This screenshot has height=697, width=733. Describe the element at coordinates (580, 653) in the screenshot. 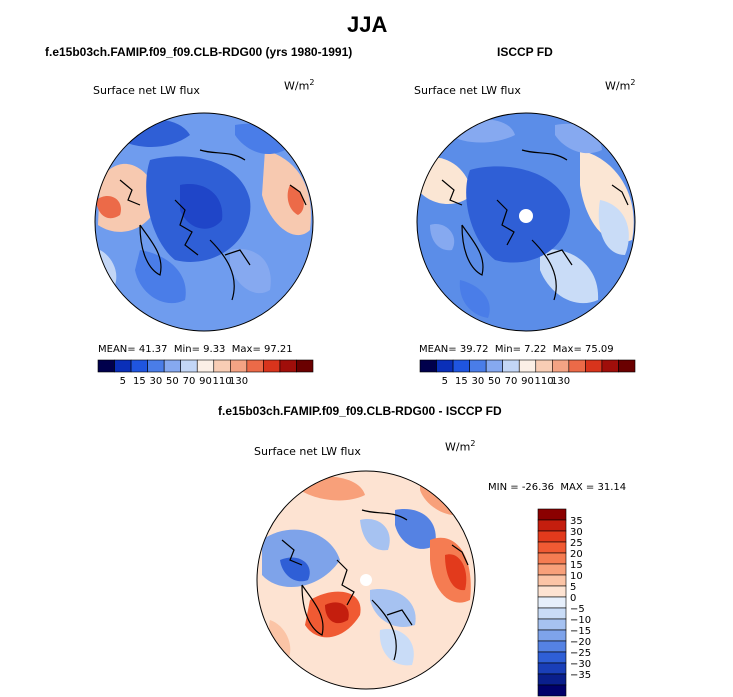

I see `colorbar-tick-label: −25` at that location.